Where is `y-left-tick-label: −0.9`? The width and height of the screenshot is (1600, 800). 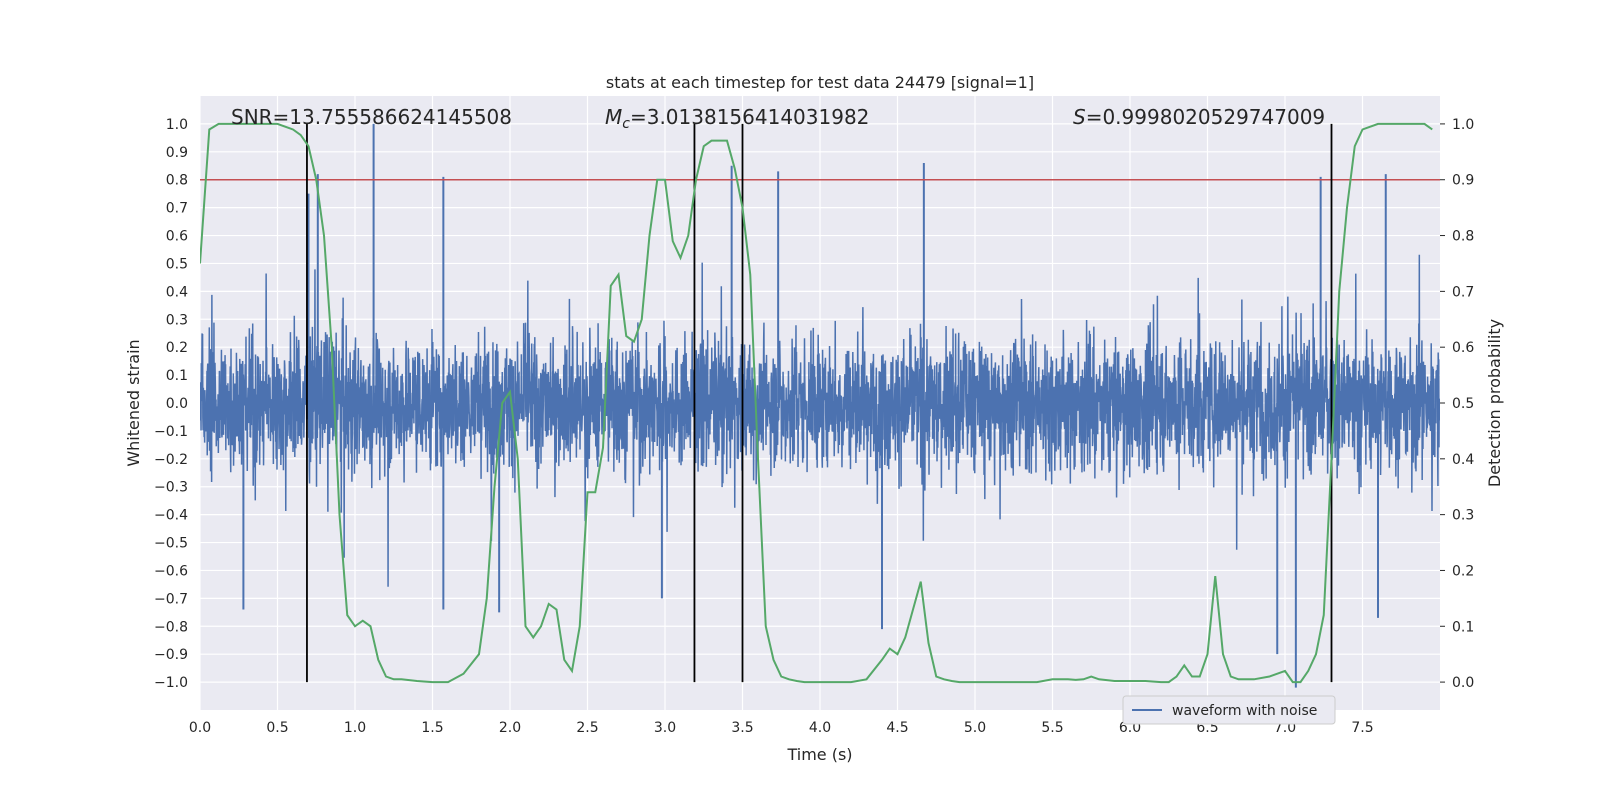
y-left-tick-label: −0.9 is located at coordinates (171, 655).